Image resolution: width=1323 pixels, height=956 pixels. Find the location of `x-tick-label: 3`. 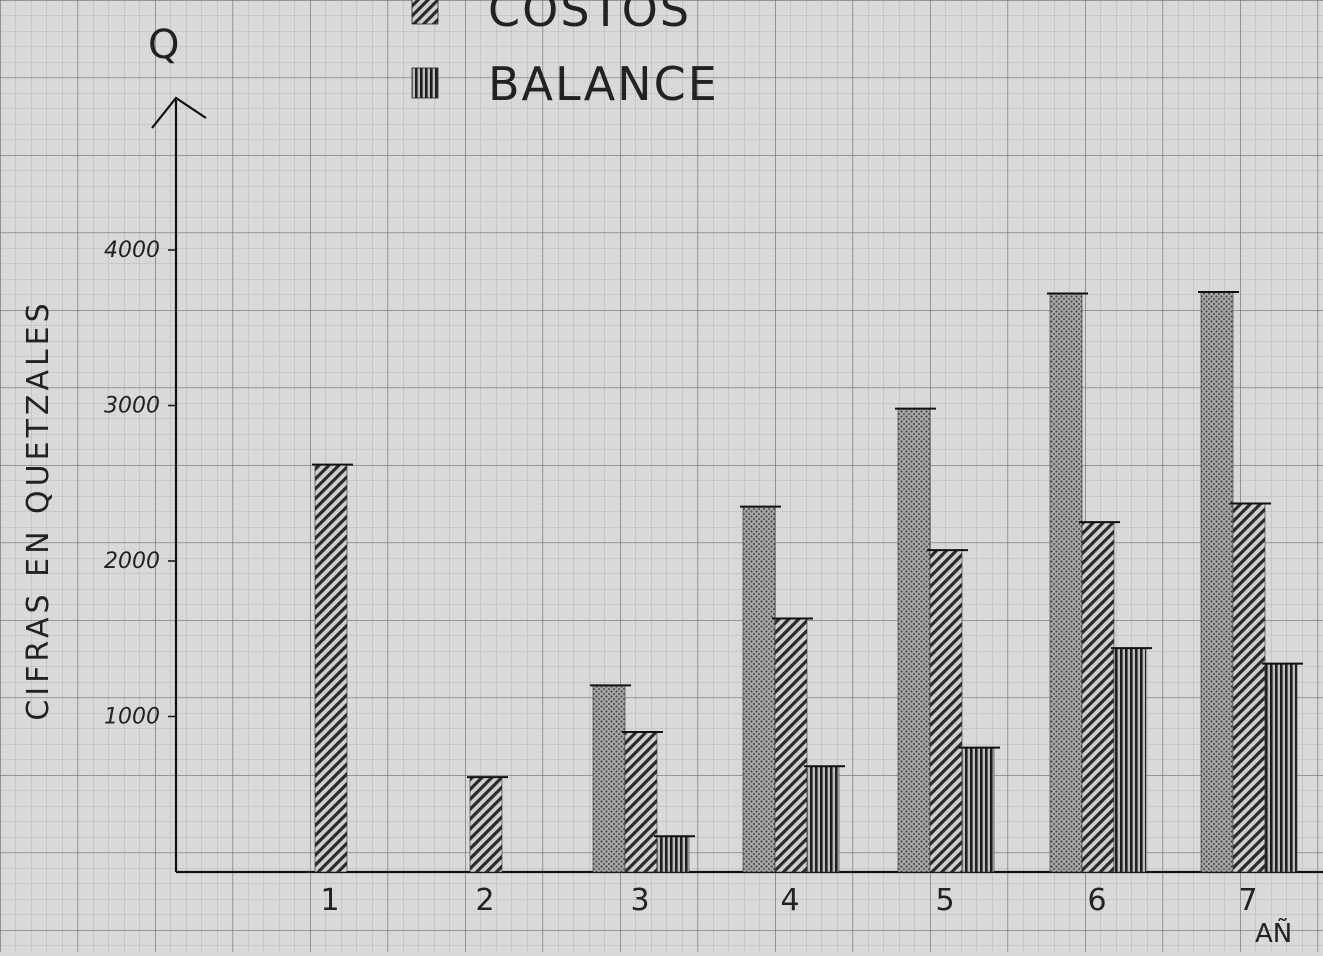

x-tick-label: 3 is located at coordinates (639, 900).